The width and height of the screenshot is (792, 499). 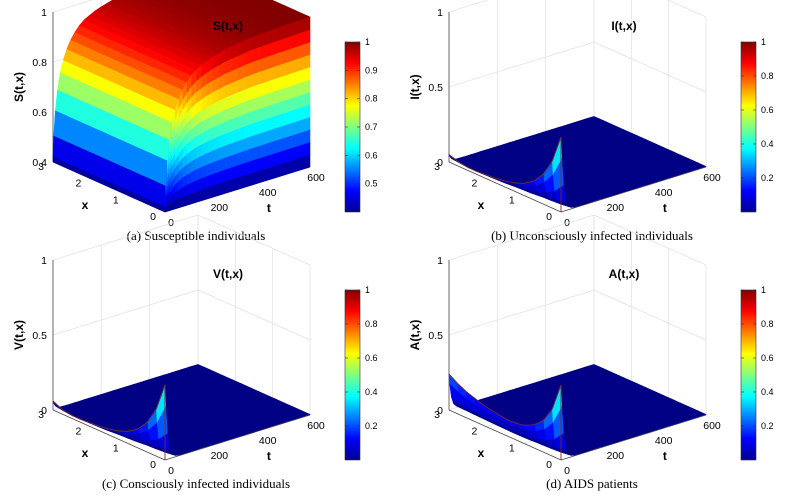 What do you see at coordinates (664, 193) in the screenshot?
I see `t-tick-label: 400` at bounding box center [664, 193].